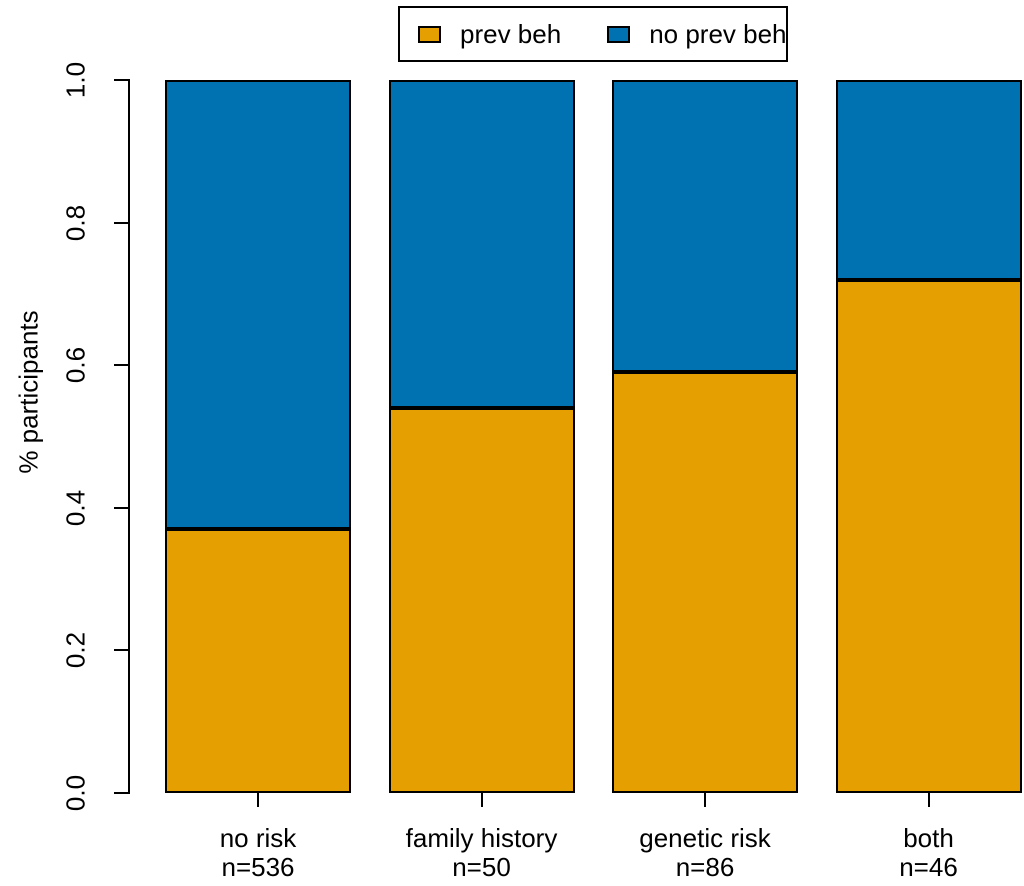  I want to click on x-axis-label: family history, so click(481, 838).